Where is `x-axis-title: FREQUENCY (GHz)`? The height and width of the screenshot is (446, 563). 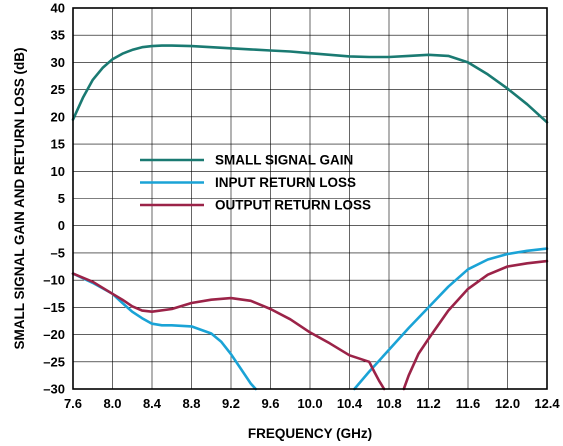
x-axis-title: FREQUENCY (GHz) is located at coordinates (310, 433).